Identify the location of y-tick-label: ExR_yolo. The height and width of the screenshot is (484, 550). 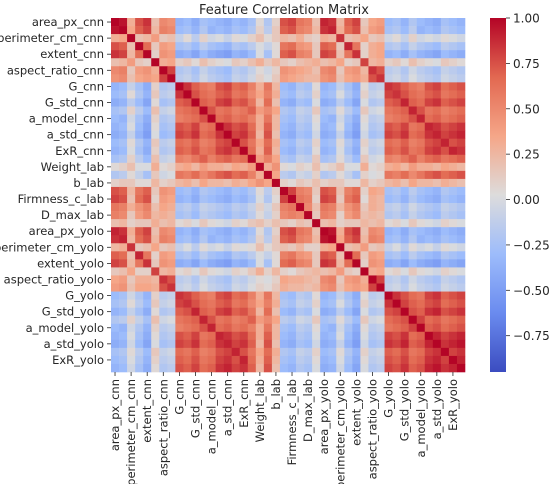
(78, 360).